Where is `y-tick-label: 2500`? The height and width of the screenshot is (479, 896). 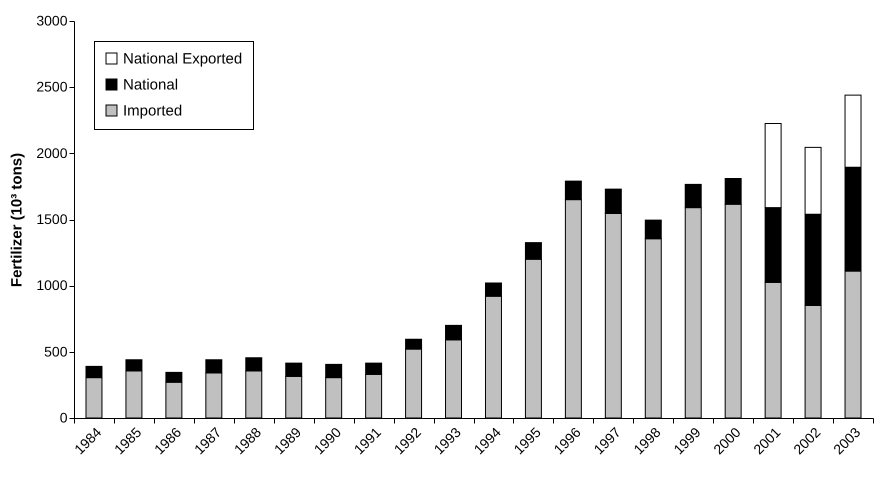
y-tick-label: 2500 is located at coordinates (52, 86).